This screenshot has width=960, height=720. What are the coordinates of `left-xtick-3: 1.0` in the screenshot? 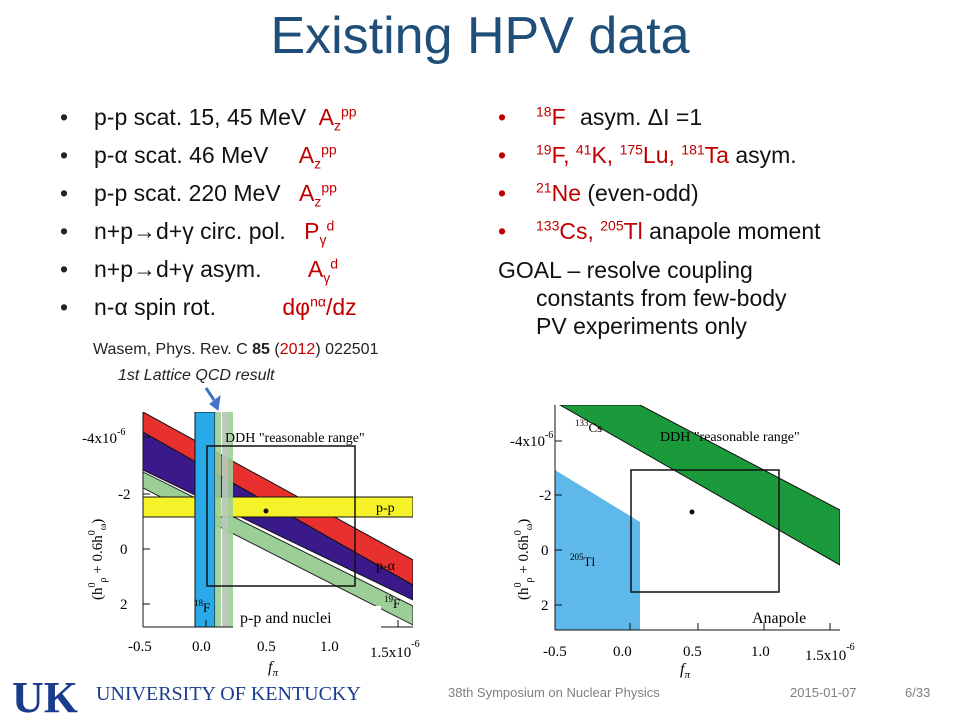 It's located at (329, 647).